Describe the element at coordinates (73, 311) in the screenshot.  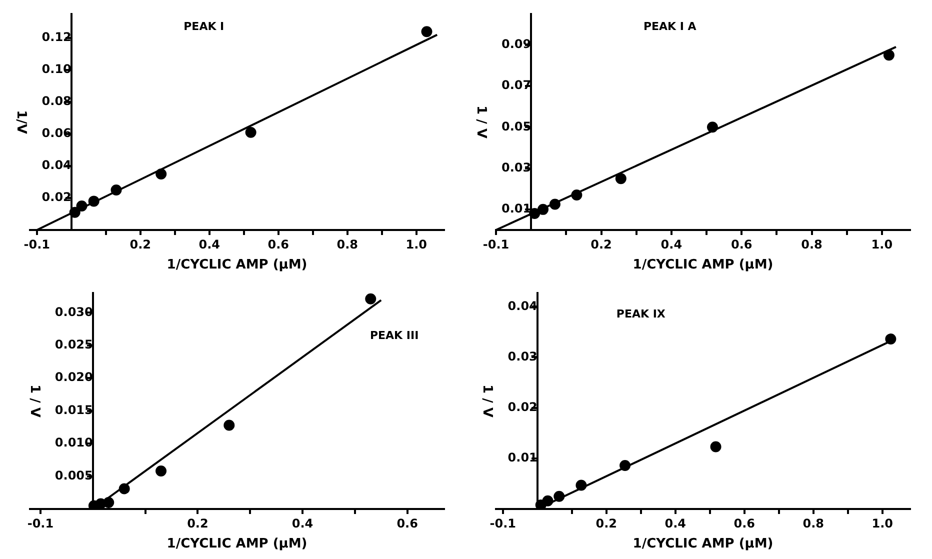
I see `y-tick-label: 0.030` at that location.